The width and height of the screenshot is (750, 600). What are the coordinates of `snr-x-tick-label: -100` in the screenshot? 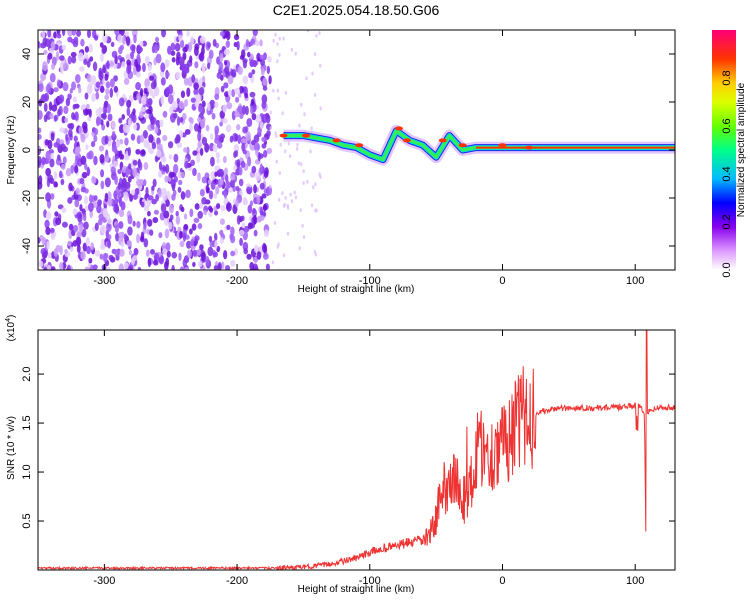 It's located at (370, 581).